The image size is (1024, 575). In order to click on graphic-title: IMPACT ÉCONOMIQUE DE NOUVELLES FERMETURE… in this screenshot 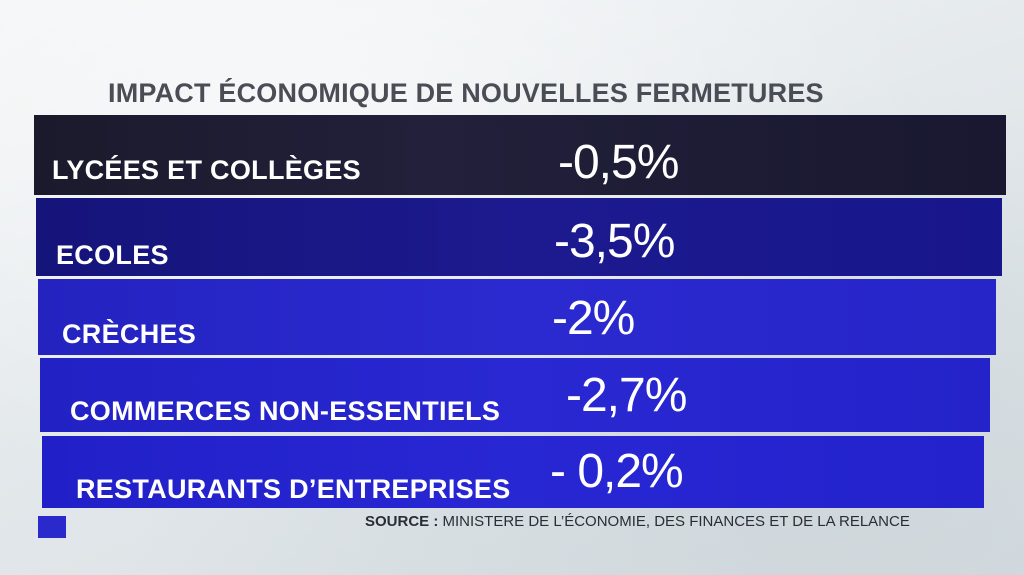, I will do `click(466, 93)`.